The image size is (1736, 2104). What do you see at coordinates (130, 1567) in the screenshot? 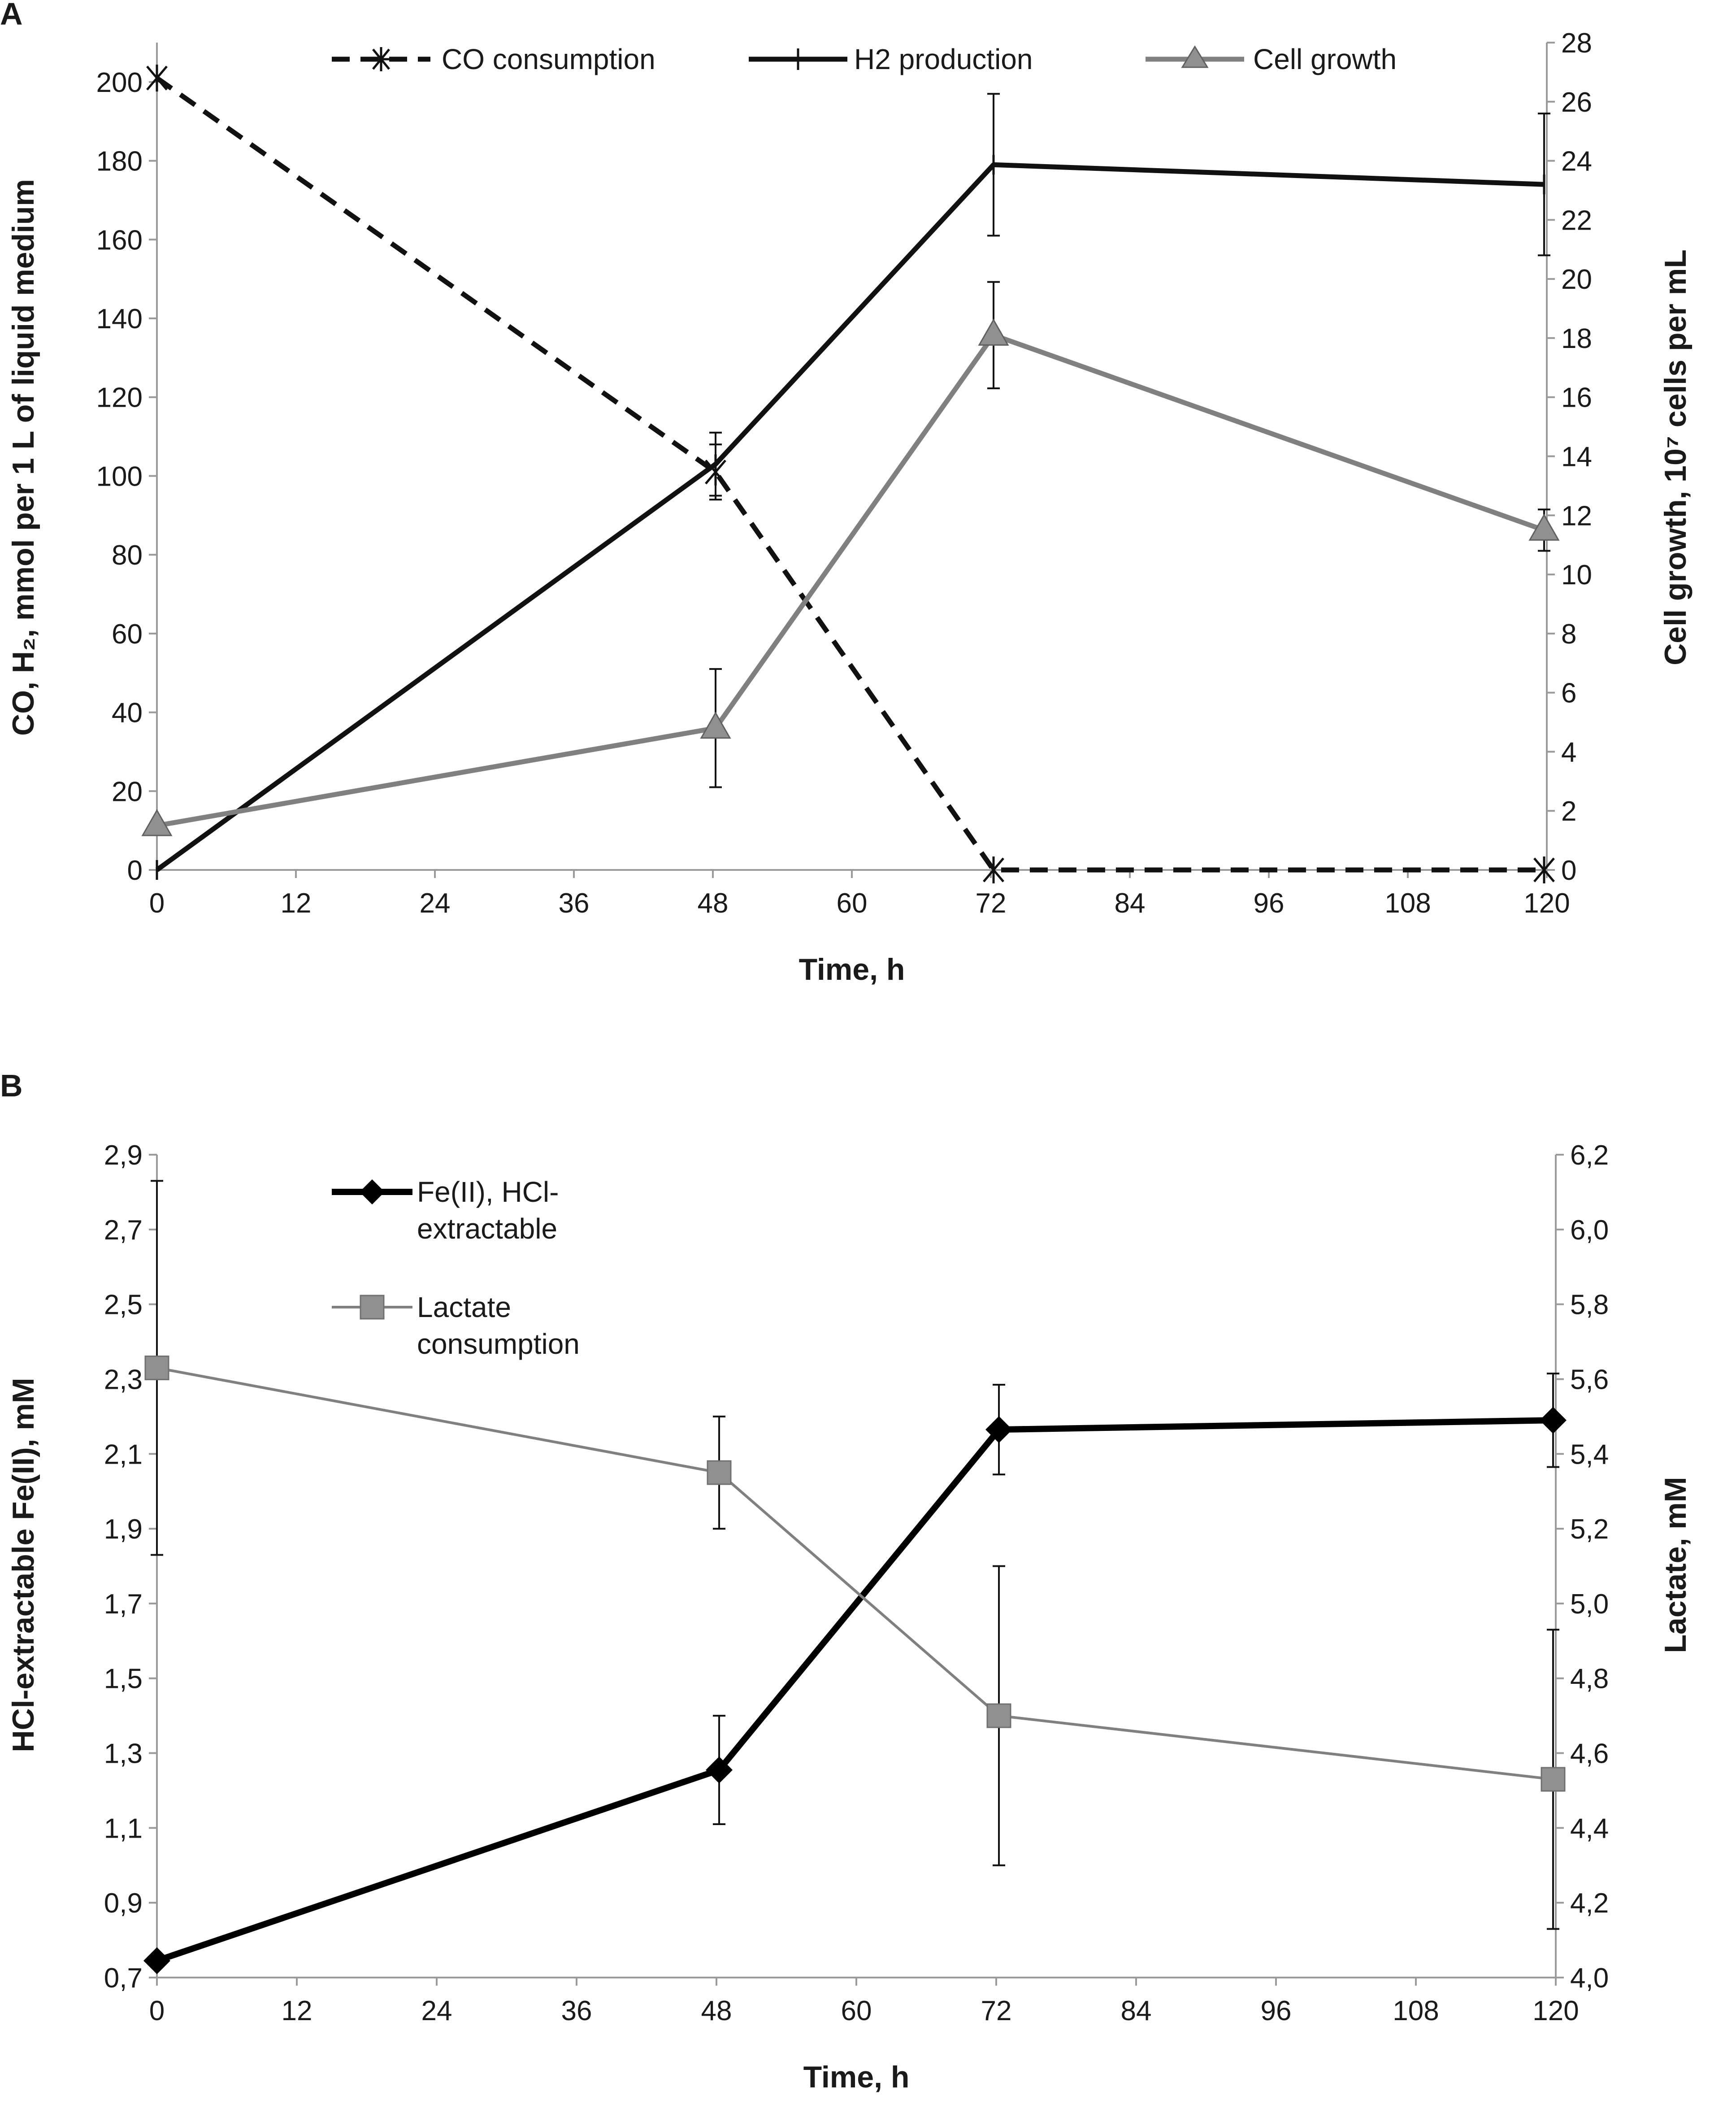
I see `y-ticks-b: 0,7 0,9 1,1 1,3 1,5 1,7 1,9 2,1 2,3 2,5 2,7 2,9` at bounding box center [130, 1567].